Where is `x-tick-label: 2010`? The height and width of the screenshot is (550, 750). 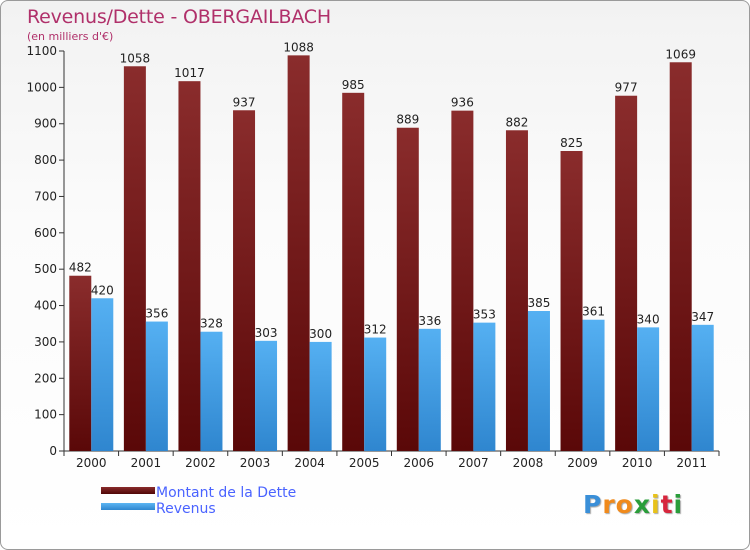 x-tick-label: 2010 is located at coordinates (637, 463).